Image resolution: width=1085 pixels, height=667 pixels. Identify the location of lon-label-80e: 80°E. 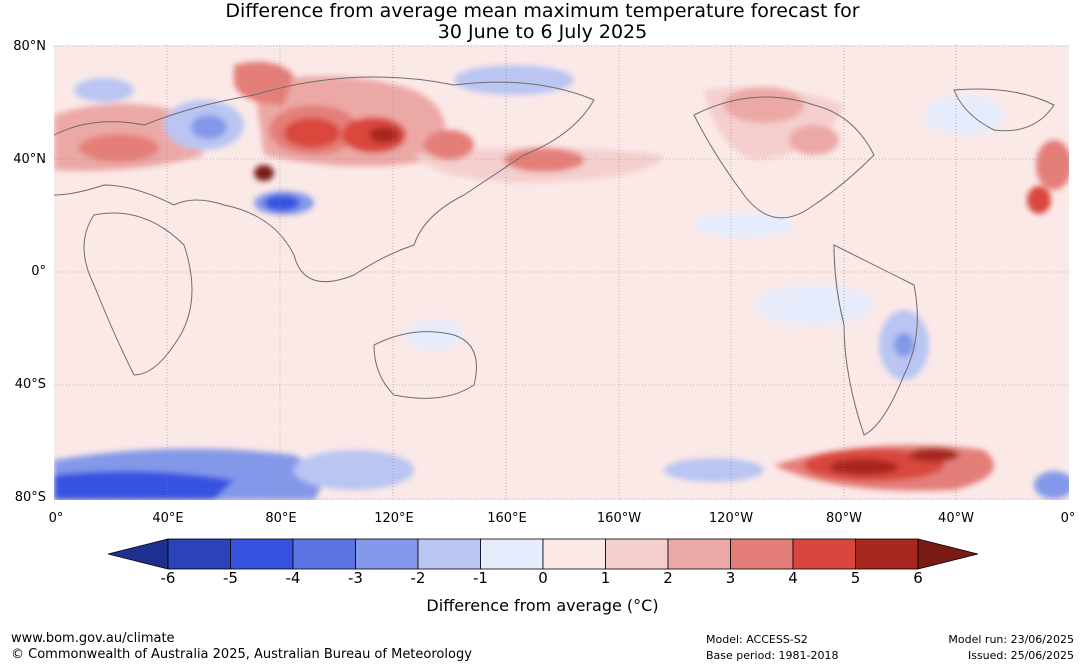
(281, 518).